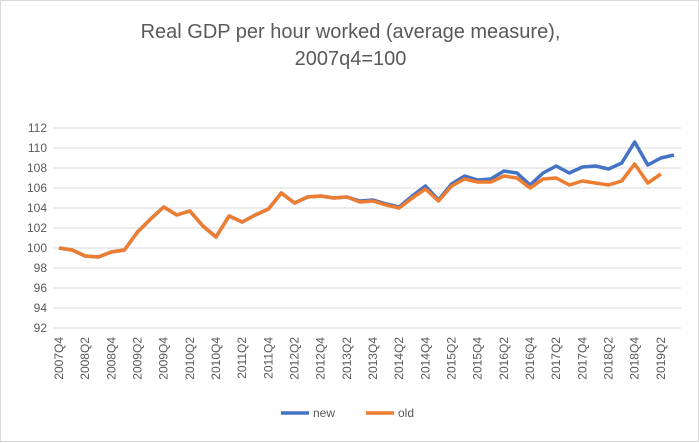 The height and width of the screenshot is (443, 699). What do you see at coordinates (85, 358) in the screenshot?
I see `x-tick-label: 2008Q2` at bounding box center [85, 358].